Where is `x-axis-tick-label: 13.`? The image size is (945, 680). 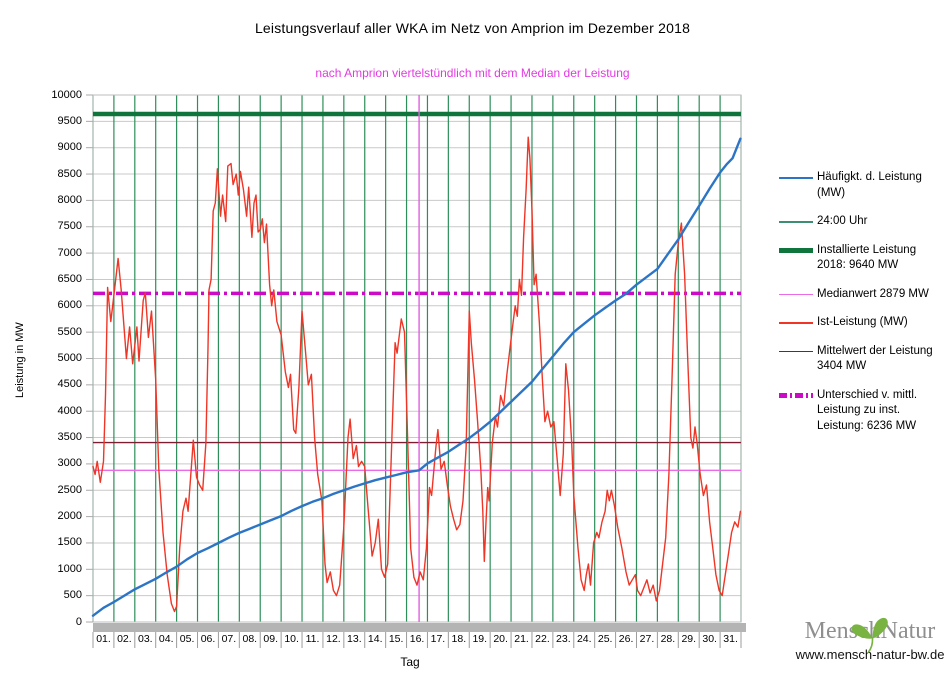
x-axis-tick-label: 13. is located at coordinates (354, 639).